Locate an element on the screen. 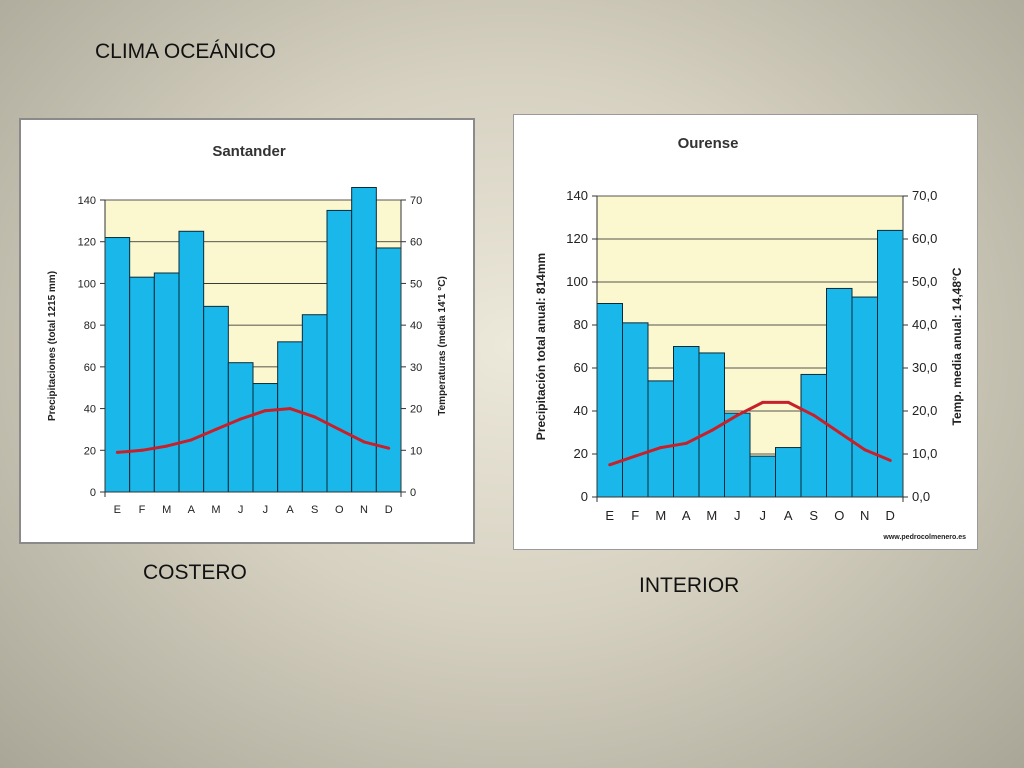 The image size is (1024, 768). ourense-chart-title: Ourense is located at coordinates (708, 143).